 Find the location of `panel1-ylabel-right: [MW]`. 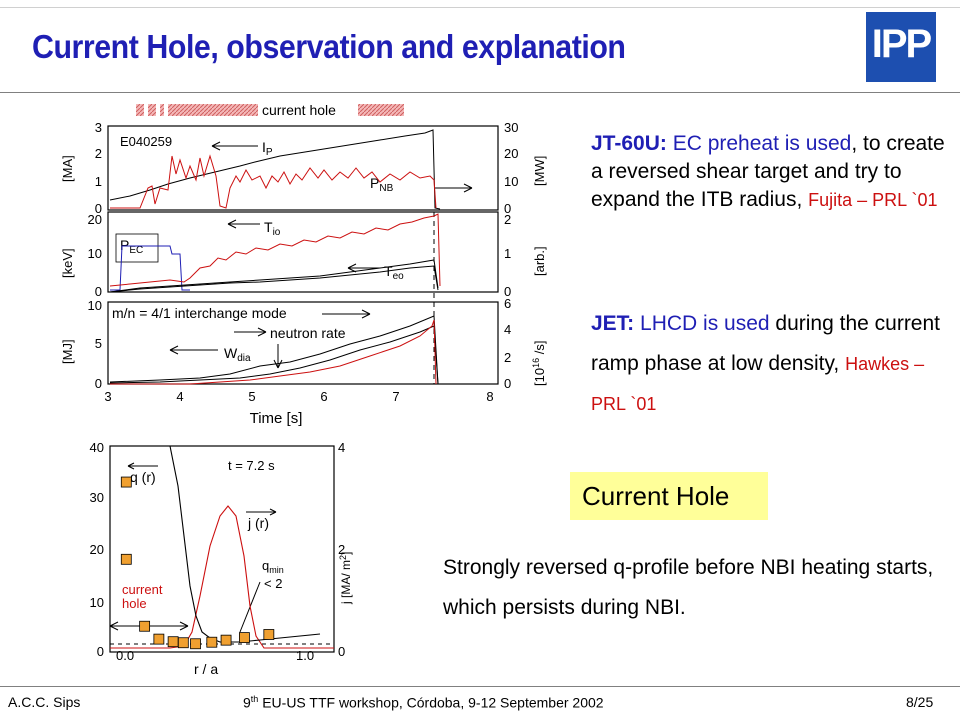

panel1-ylabel-right: [MW] is located at coordinates (539, 171).